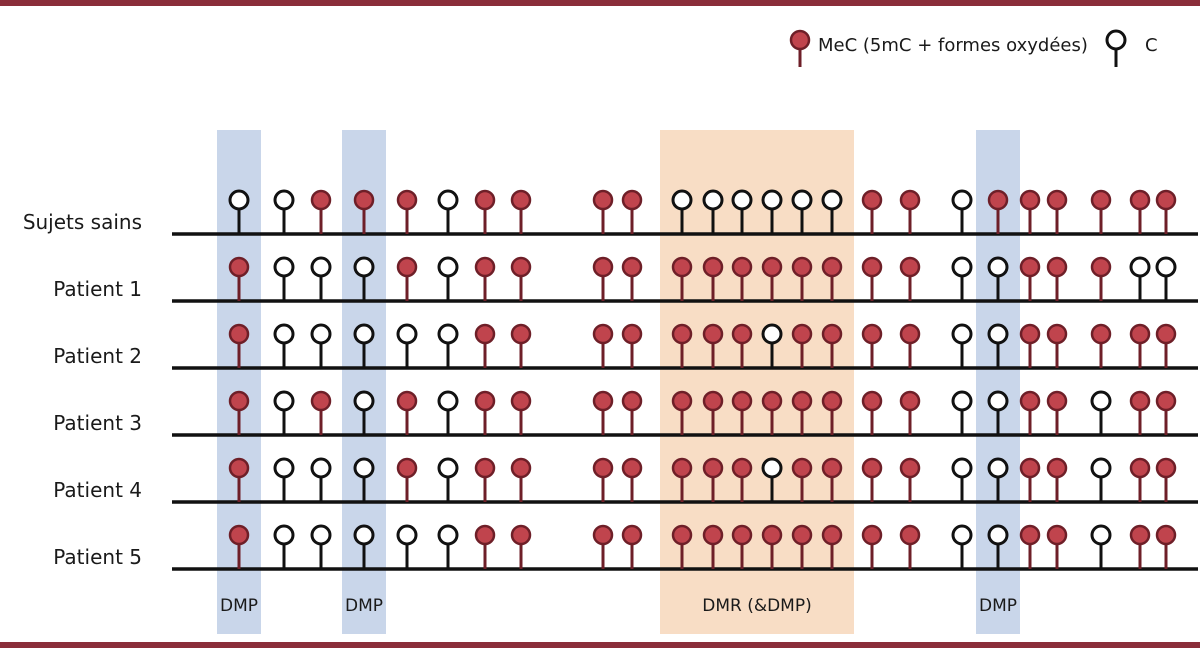 This screenshot has width=1200, height=648. What do you see at coordinates (618, 606) in the screenshot?
I see `region-labels: DMP DMP DMR (&DMP) DMP` at bounding box center [618, 606].